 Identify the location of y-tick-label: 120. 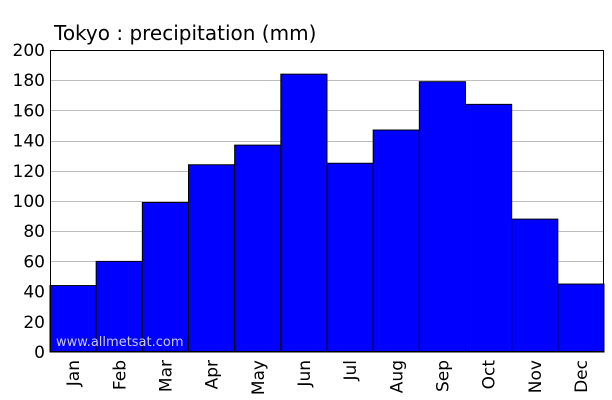
(29, 172).